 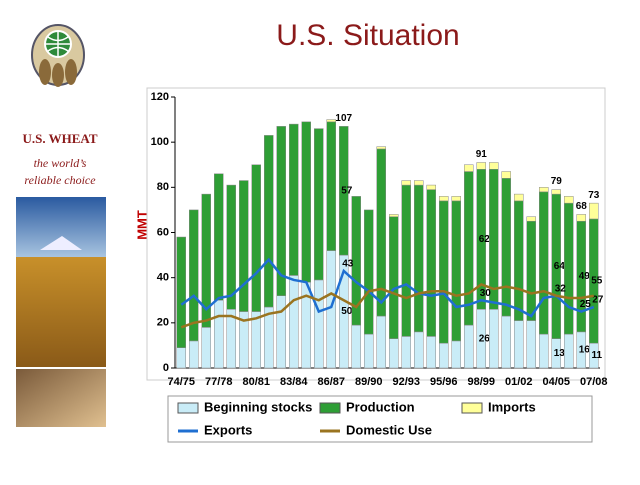 What do you see at coordinates (61, 243) in the screenshot?
I see `mountain` at bounding box center [61, 243].